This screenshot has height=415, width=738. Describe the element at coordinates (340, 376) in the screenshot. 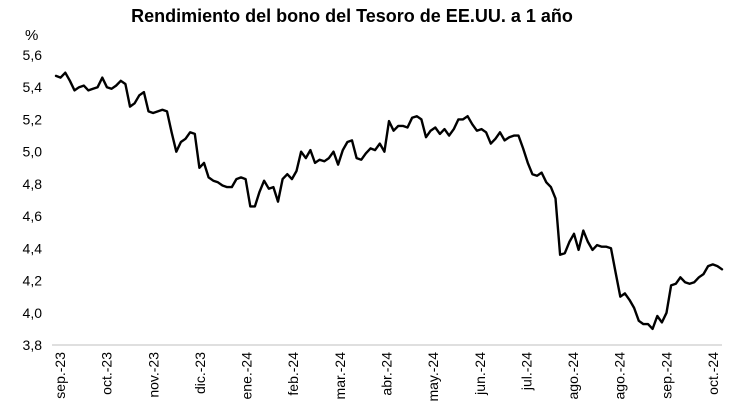

I see `x-tick-label: mar.-24` at that location.